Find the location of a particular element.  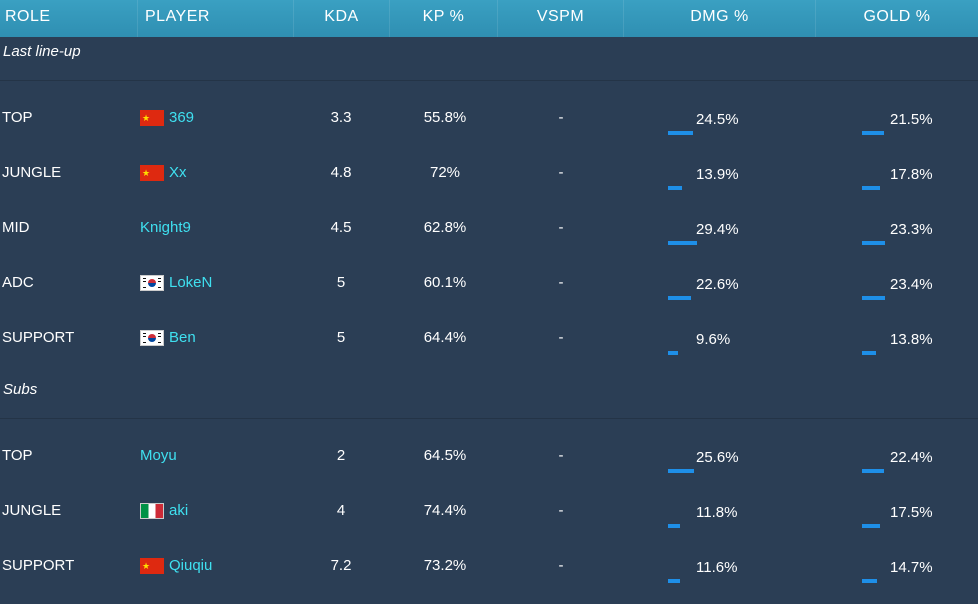

gold-cell: 13.8% is located at coordinates (917, 347).